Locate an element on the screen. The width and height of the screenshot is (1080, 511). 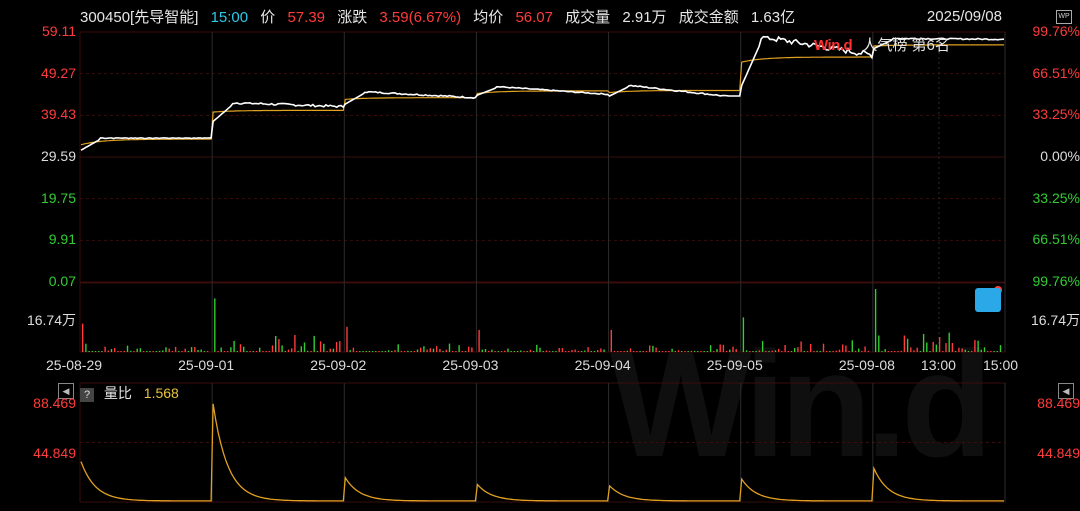
time-tick: 15:00 is located at coordinates (1001, 365).